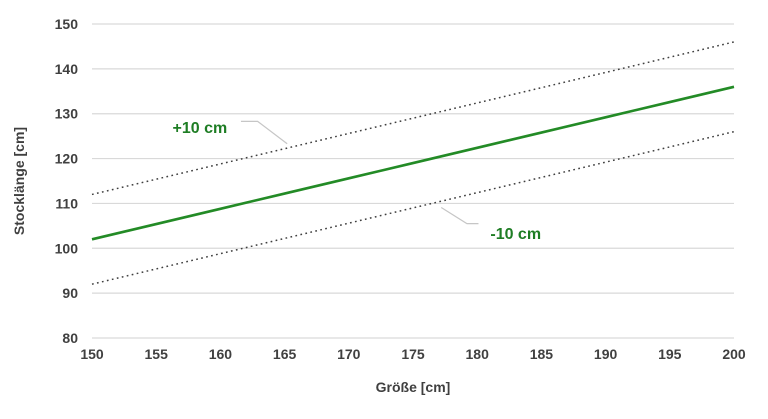 This screenshot has height=419, width=768. I want to click on annotation-minus10: -10 cm, so click(515, 234).